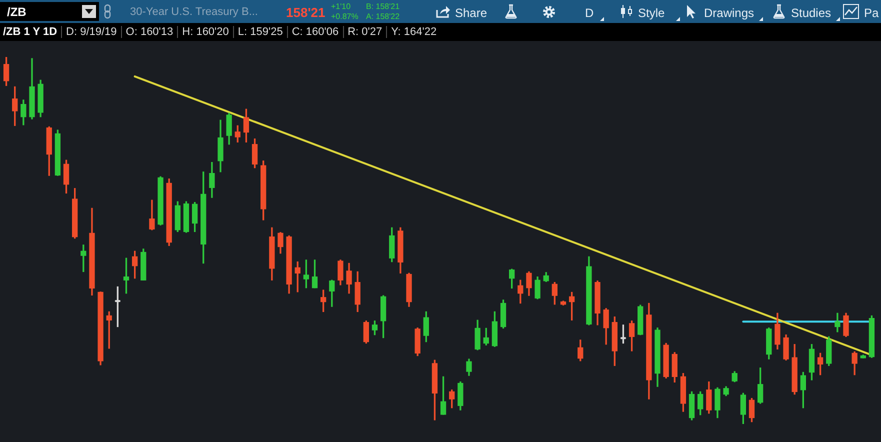 This screenshot has height=442, width=881. What do you see at coordinates (383, 6) in the screenshot?
I see `text: B: 158'21` at bounding box center [383, 6].